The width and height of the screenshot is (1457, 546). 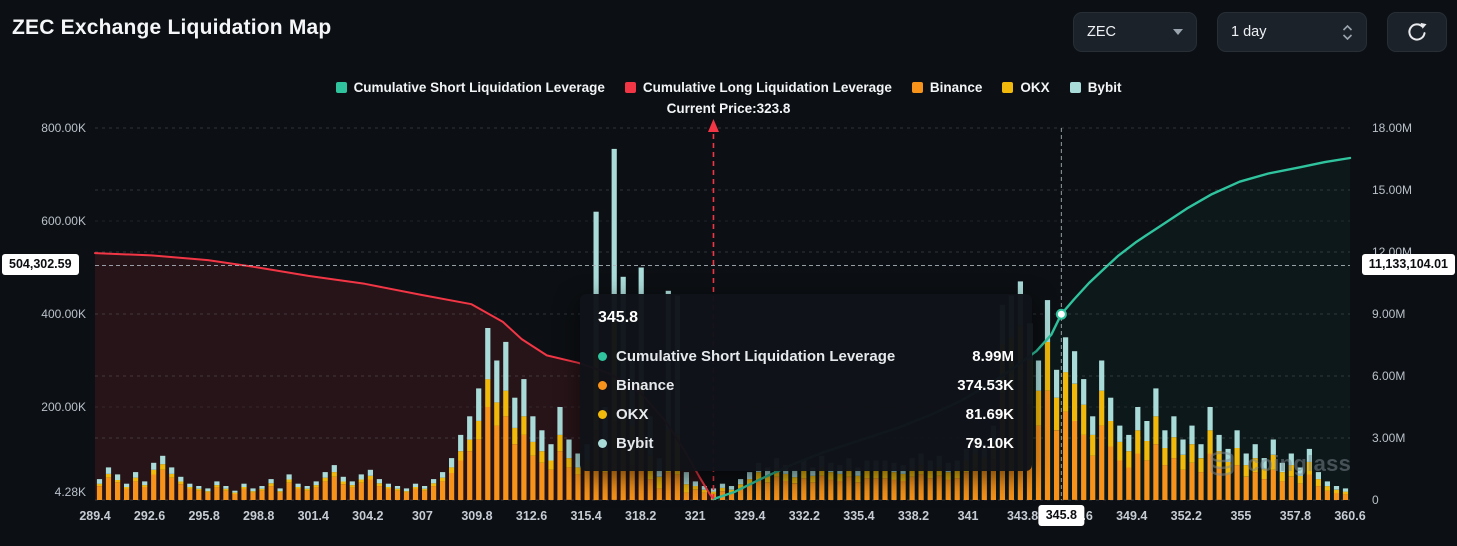 I want to click on svg-text: 3.00M, so click(x=1388, y=438).